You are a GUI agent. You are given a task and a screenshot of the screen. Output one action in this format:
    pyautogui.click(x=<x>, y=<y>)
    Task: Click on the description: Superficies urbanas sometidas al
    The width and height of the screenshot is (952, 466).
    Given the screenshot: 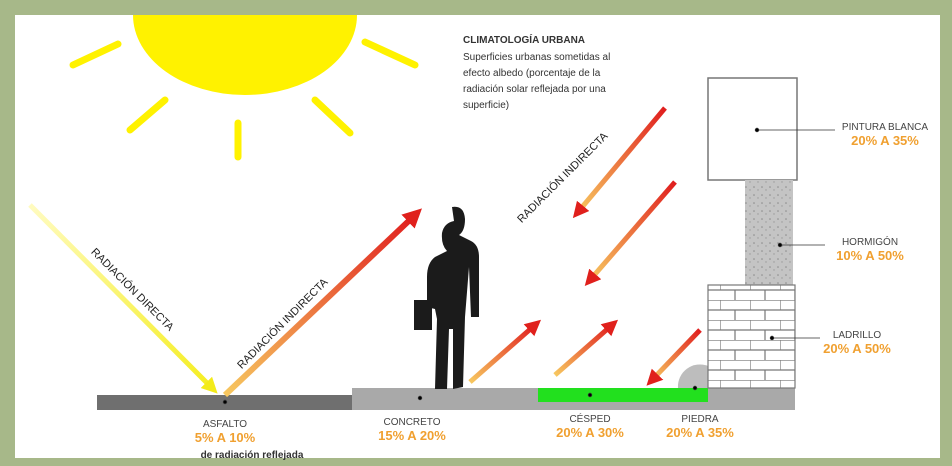 What is the action you would take?
    pyautogui.click(x=536, y=57)
    